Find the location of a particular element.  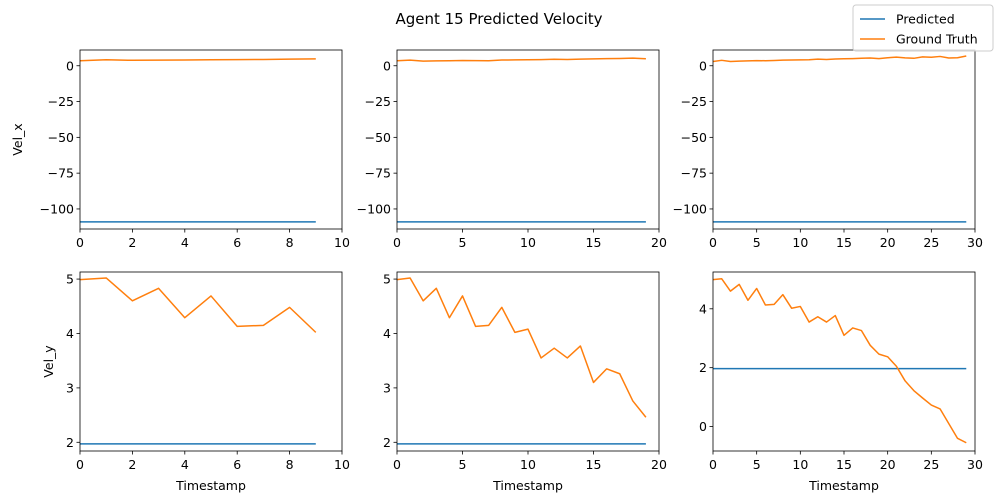

subplot-1: 0 2 4 6 8 10 0 −25 −50 −75 −100 Vel_x is located at coordinates (180, 149).